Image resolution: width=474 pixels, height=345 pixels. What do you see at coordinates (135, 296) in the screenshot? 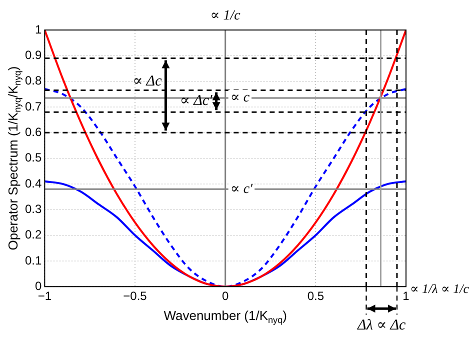
I see `x-tick-label: −0.5` at bounding box center [135, 296].